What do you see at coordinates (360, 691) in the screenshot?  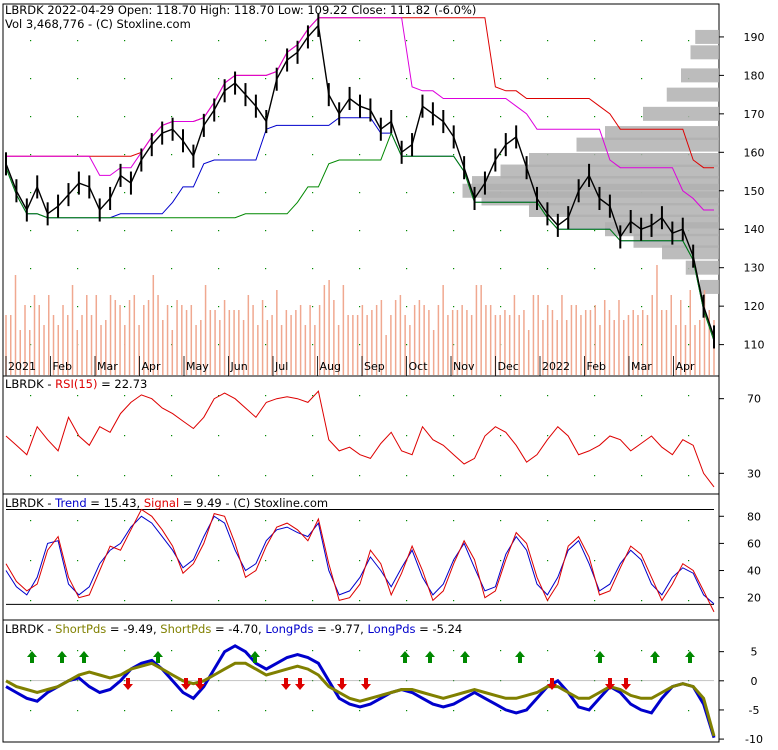 I see `long-pds-line` at bounding box center [360, 691].